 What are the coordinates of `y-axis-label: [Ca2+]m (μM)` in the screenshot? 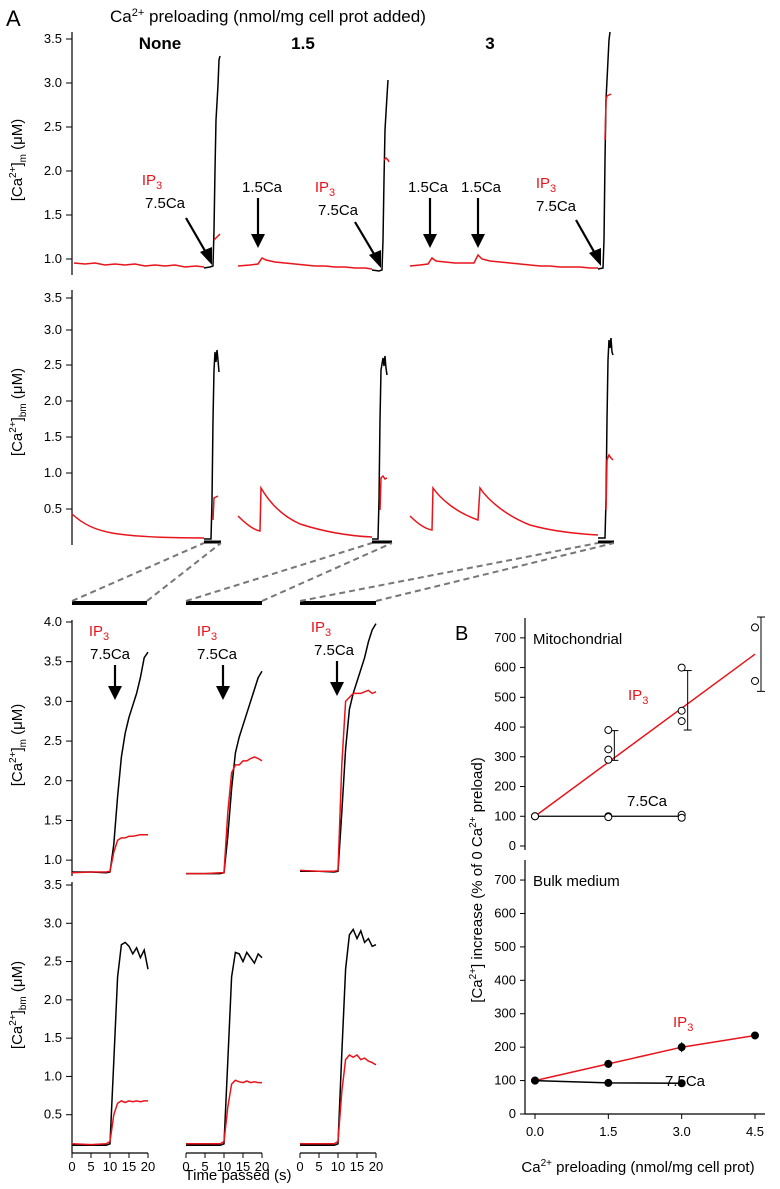 It's located at (18, 160).